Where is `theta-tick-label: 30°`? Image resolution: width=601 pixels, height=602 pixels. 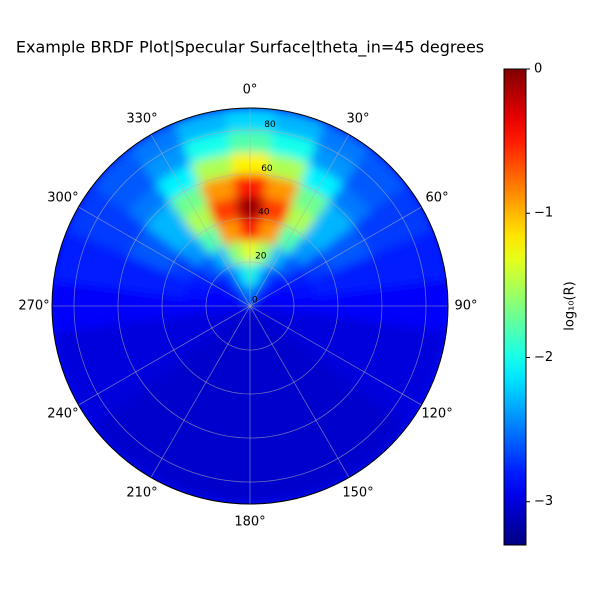 theta-tick-label: 30° is located at coordinates (357, 118).